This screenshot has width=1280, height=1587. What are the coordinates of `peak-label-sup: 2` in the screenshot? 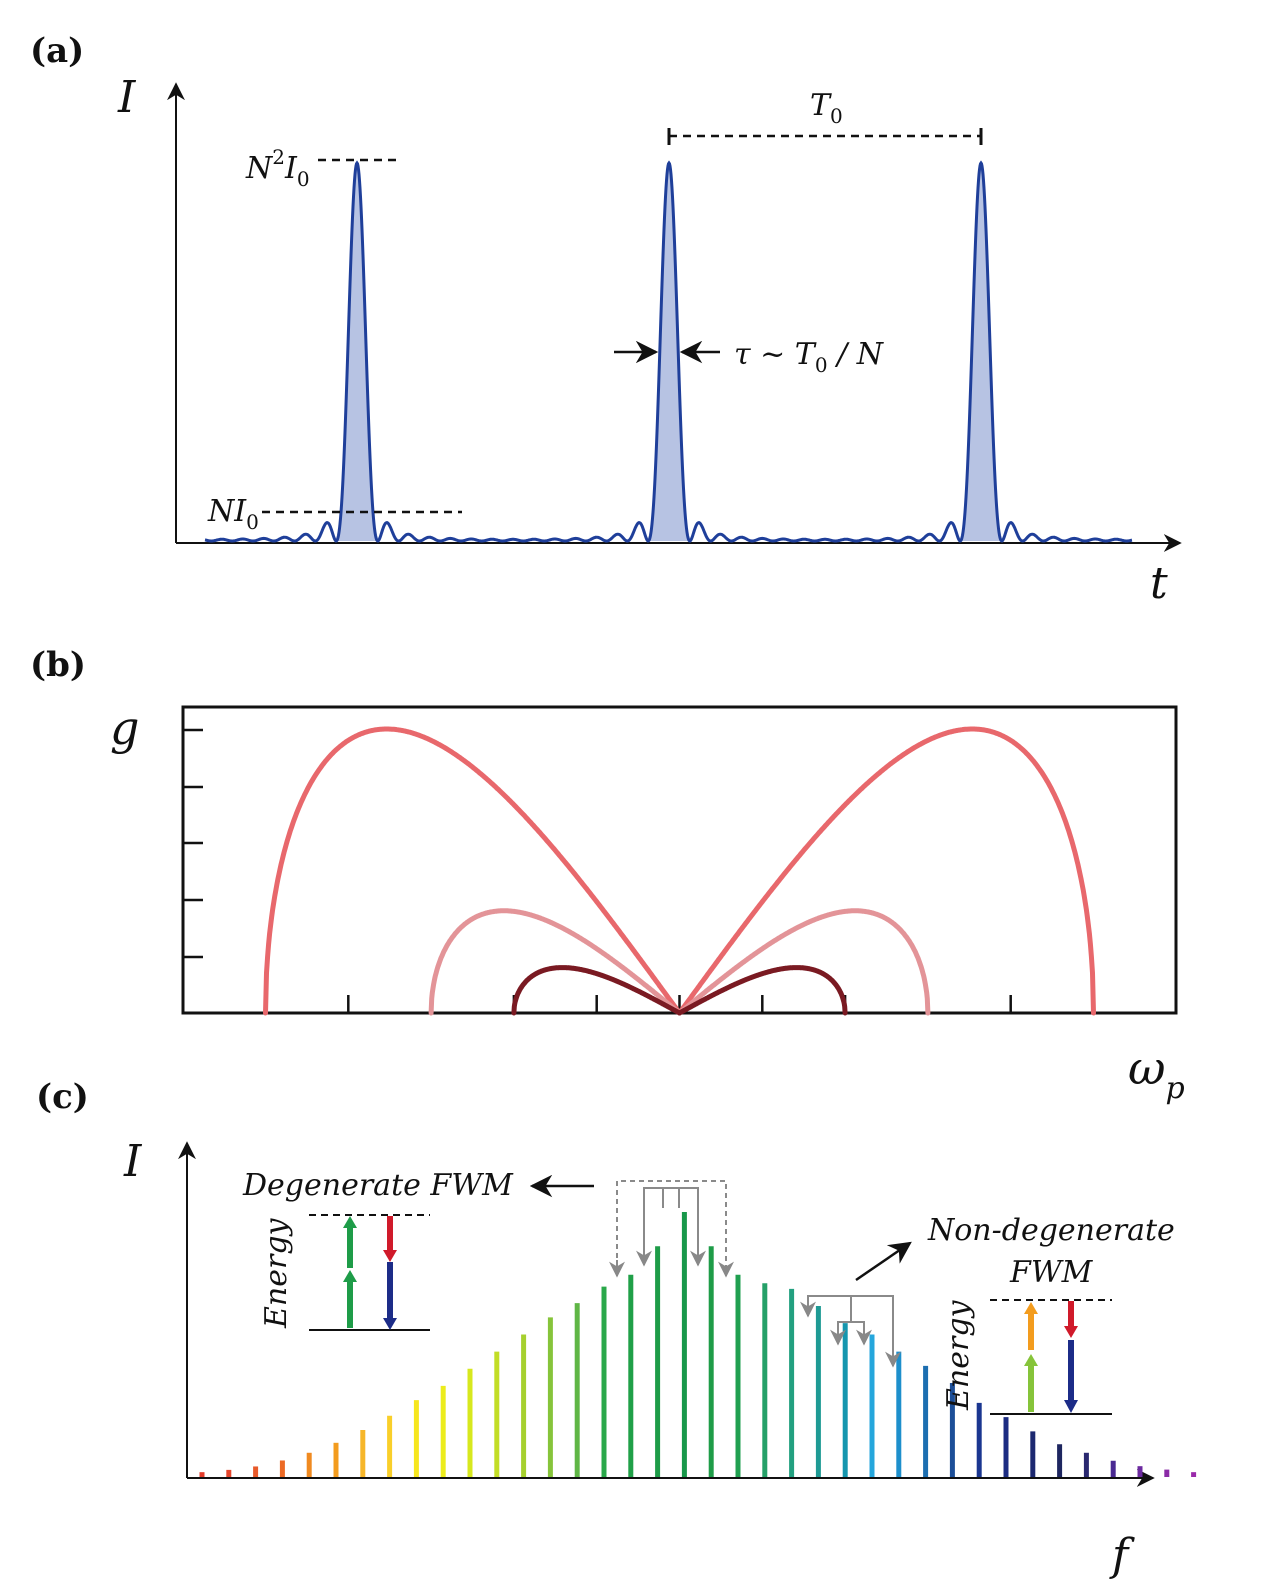 It's located at (278, 157).